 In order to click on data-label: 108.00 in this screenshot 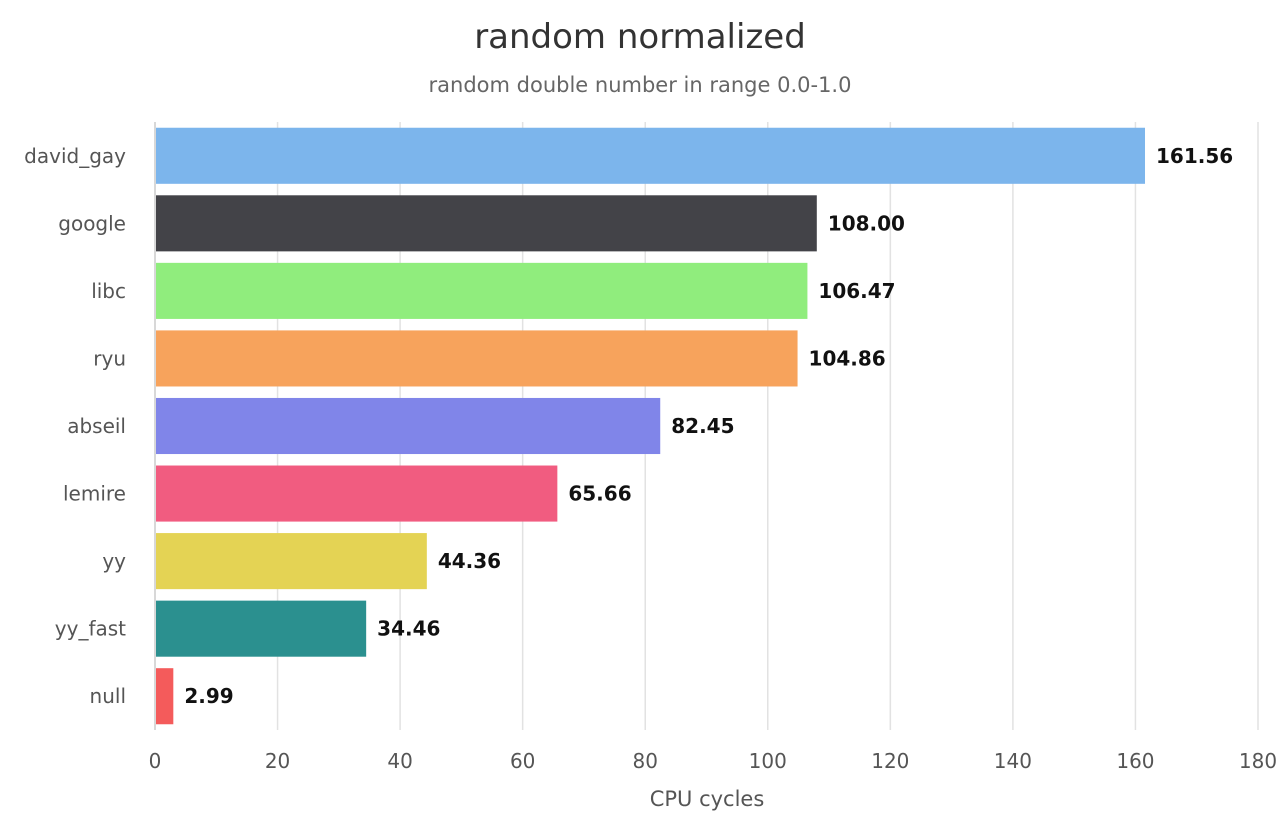, I will do `click(866, 223)`.